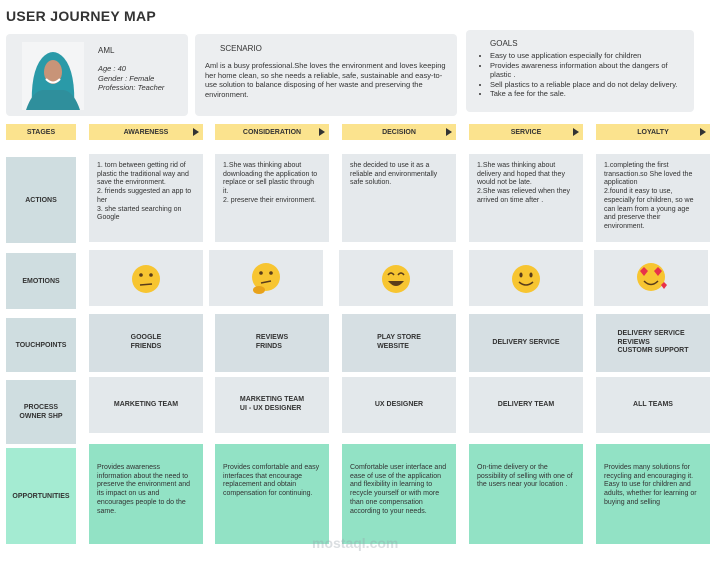  I want to click on cell-line: CUSTOMR SUPPORT, so click(653, 351).